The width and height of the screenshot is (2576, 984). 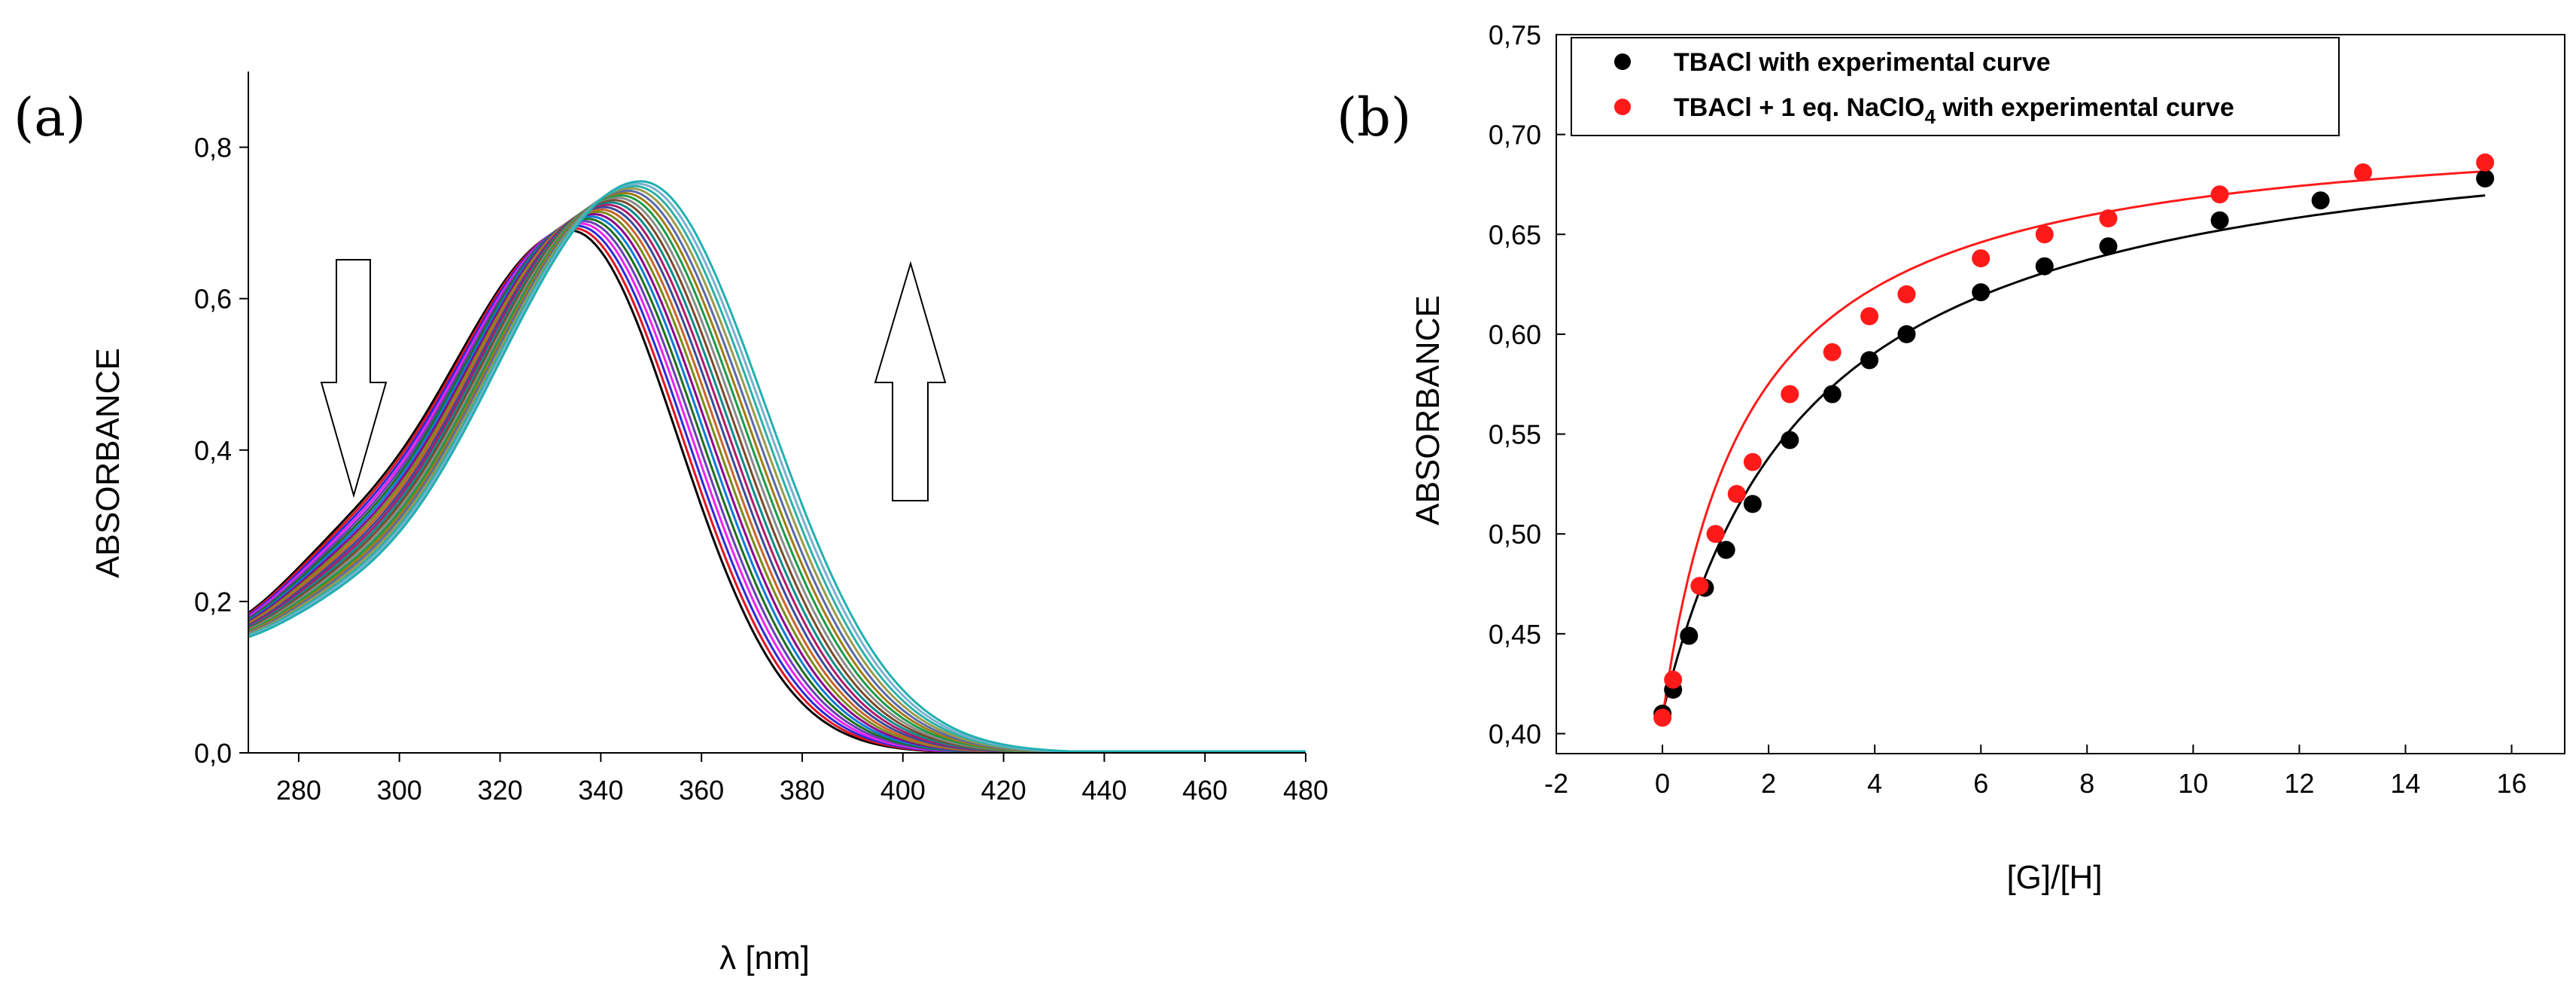 What do you see at coordinates (1305, 790) in the screenshot?
I see `a-x-tick-label: 480` at bounding box center [1305, 790].